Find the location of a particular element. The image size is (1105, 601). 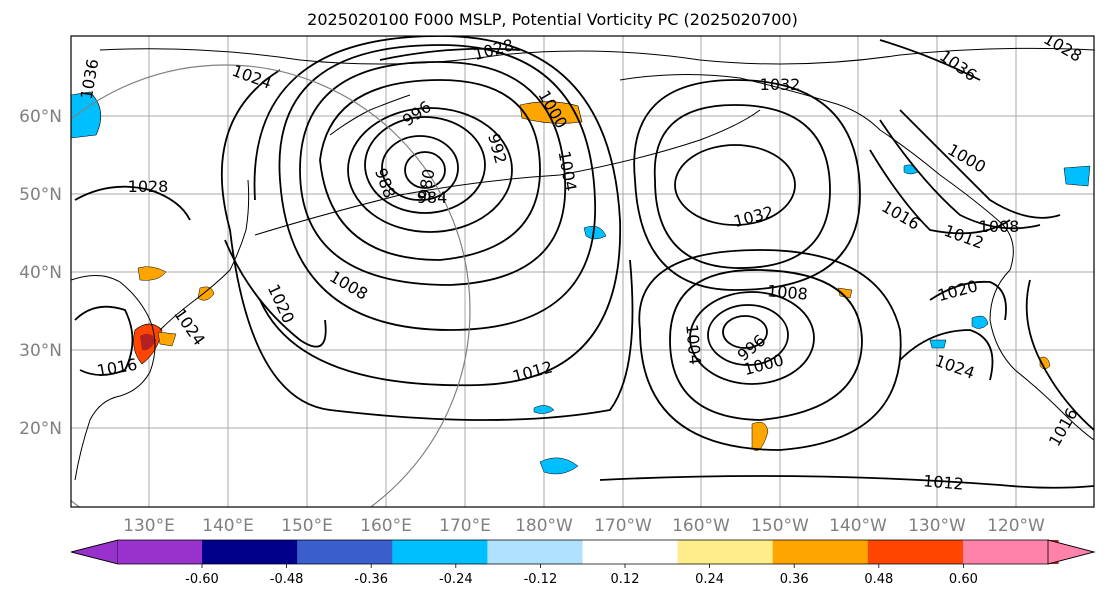

colorbar-outline is located at coordinates (583, 552).